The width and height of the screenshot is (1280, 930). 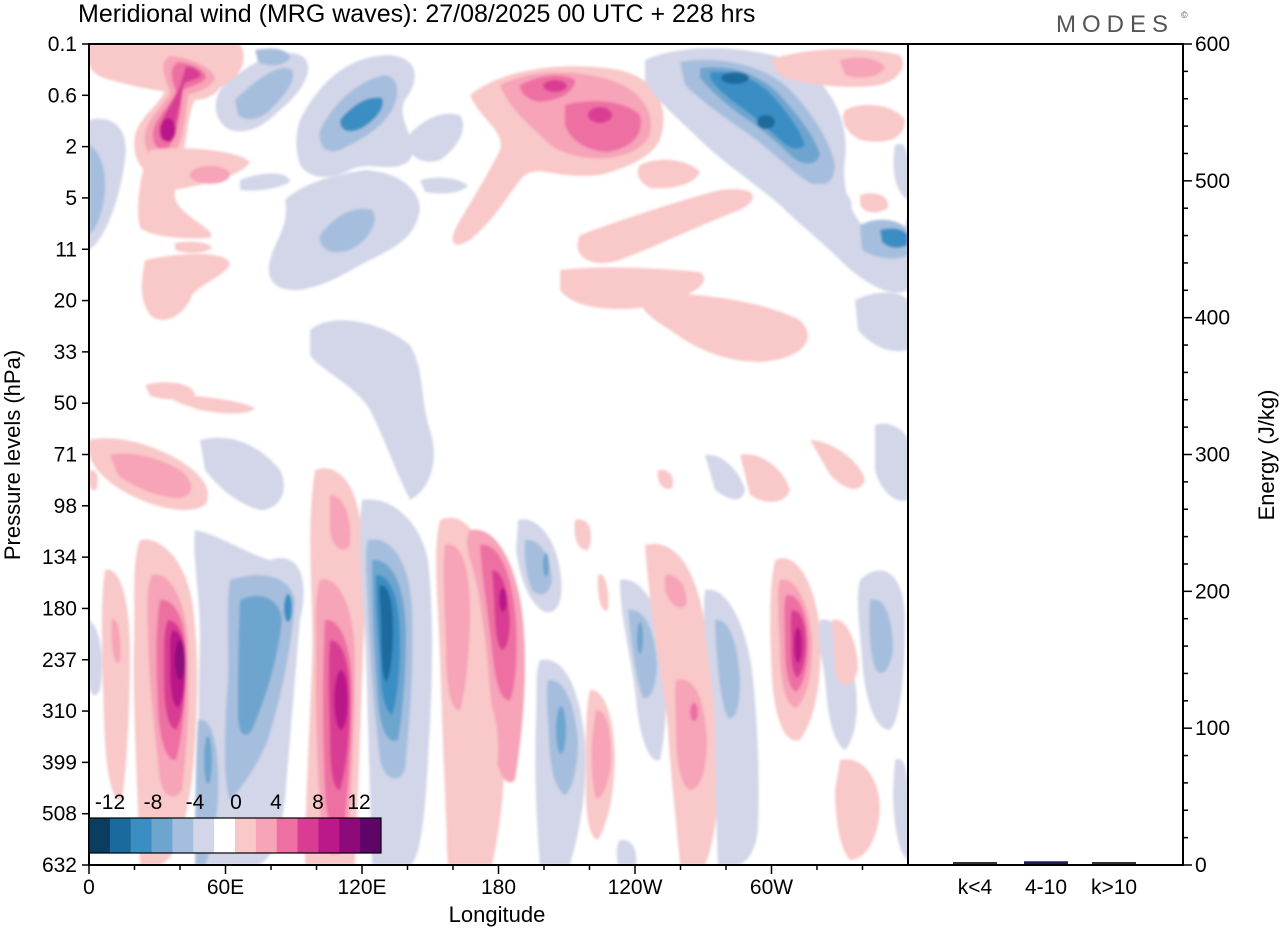 I want to click on y-tick-label: 399, so click(x=59, y=762).